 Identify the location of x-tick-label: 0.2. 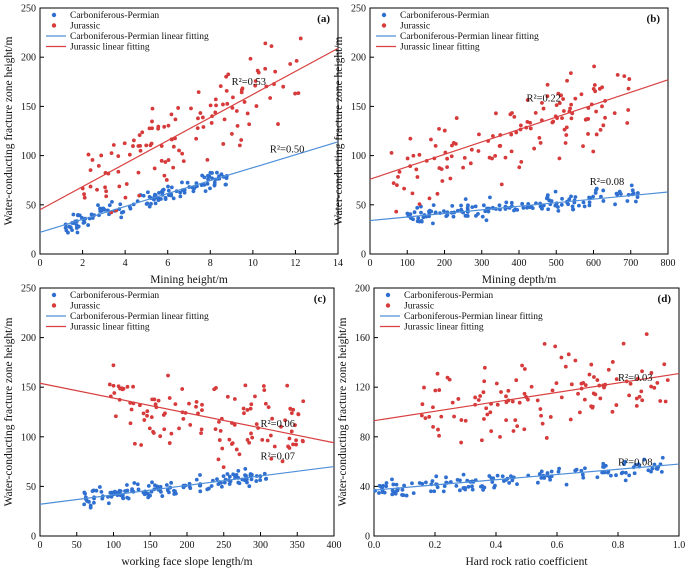
(435, 545).